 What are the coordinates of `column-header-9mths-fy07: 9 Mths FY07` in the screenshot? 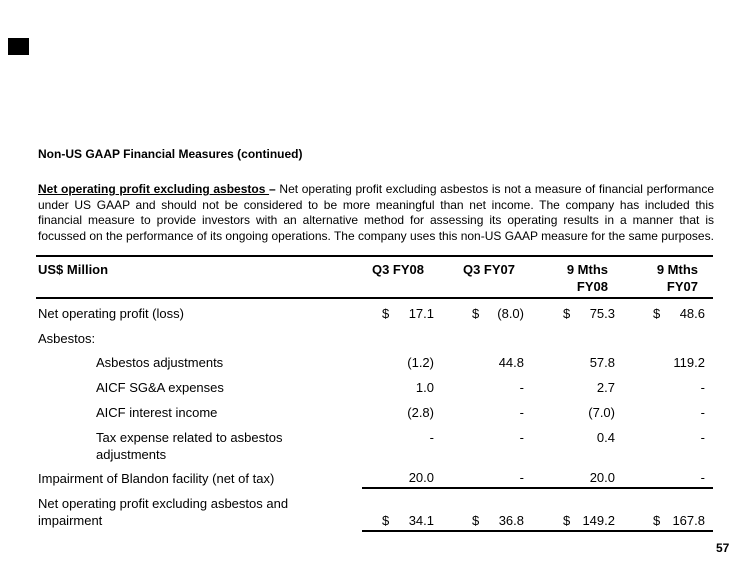 It's located at (658, 278).